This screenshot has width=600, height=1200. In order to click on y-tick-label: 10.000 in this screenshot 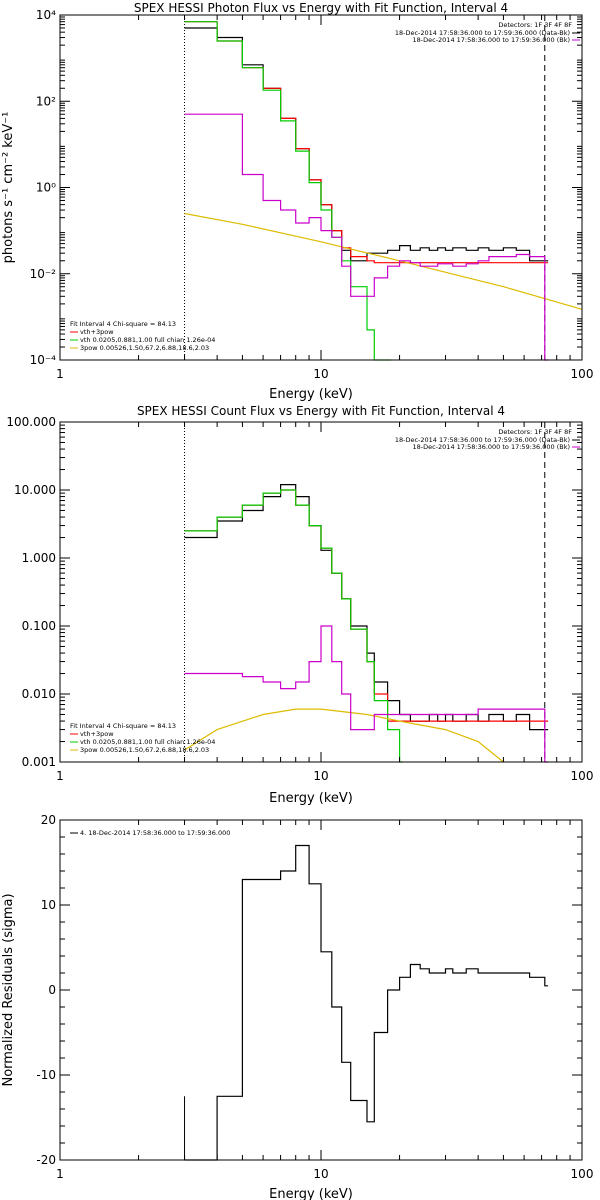, I will do `click(35, 490)`.